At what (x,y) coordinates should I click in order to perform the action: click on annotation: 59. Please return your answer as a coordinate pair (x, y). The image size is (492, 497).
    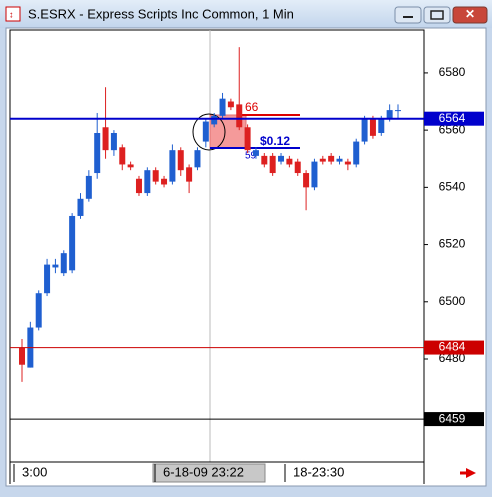
    Looking at the image, I should click on (251, 156).